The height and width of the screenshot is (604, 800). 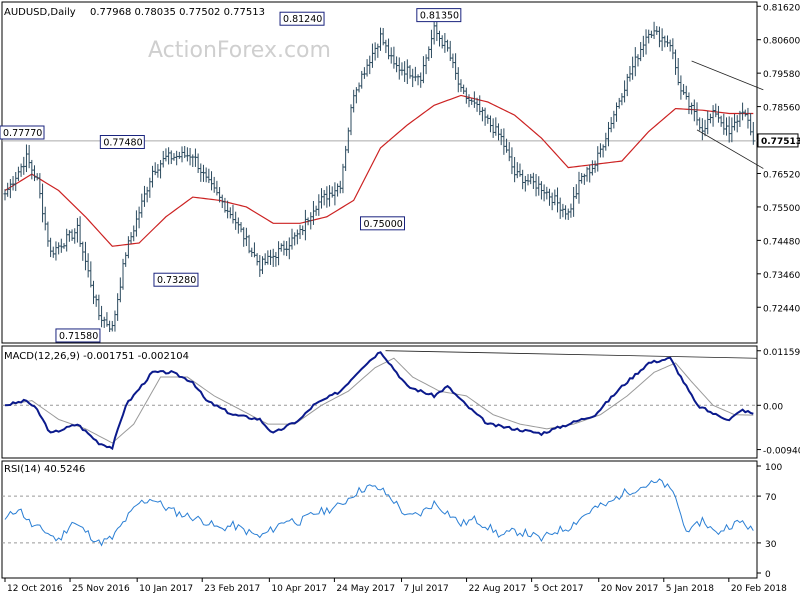 What do you see at coordinates (773, 407) in the screenshot?
I see `macd-tick-label: 0.00` at bounding box center [773, 407].